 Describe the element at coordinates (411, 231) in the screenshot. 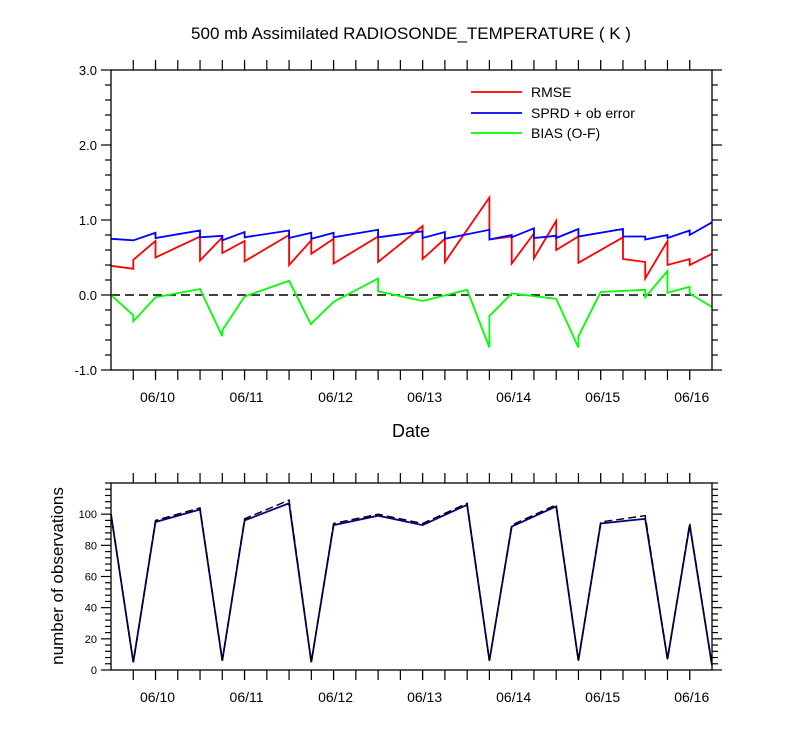

I see `top-series-sprd-ob-error` at that location.